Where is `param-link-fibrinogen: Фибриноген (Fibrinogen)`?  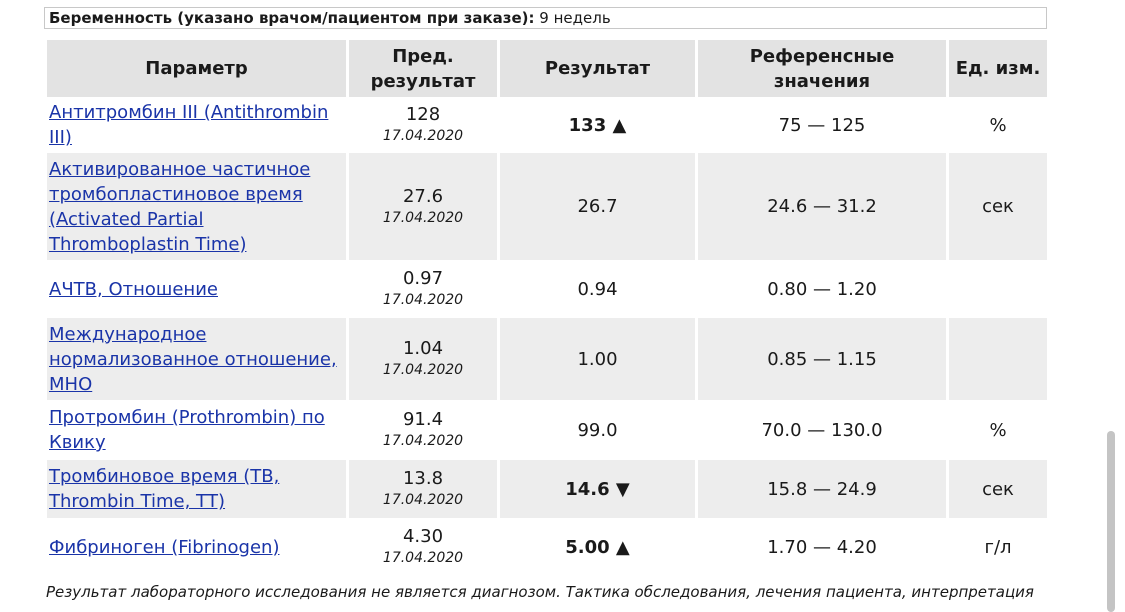
param-link-fibrinogen: Фибриноген (Fibrinogen) is located at coordinates (164, 547).